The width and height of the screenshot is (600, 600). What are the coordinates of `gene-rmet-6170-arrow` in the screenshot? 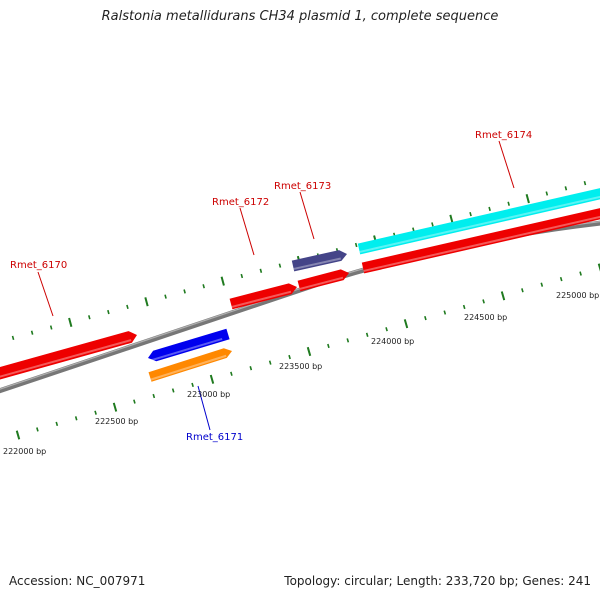 It's located at (68, 356).